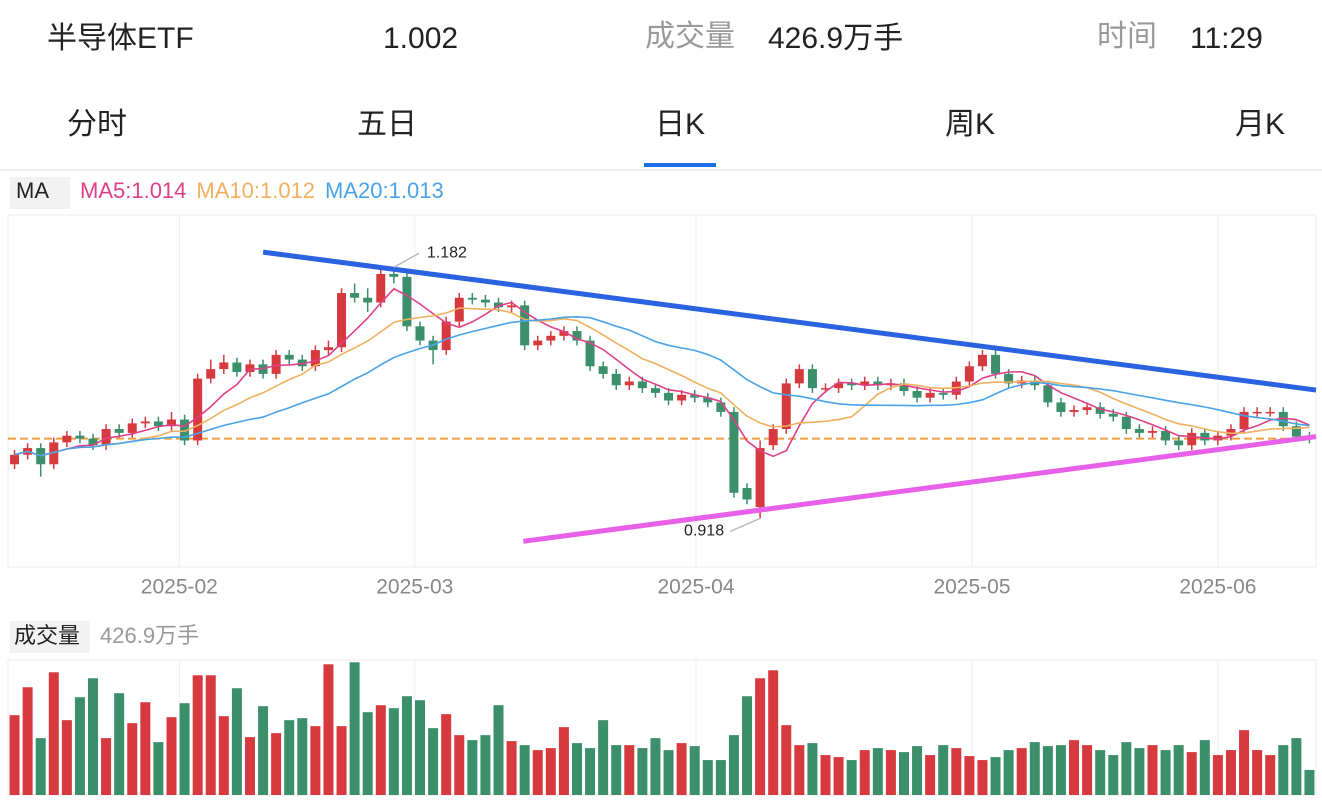 The width and height of the screenshot is (1322, 804). What do you see at coordinates (420, 38) in the screenshot?
I see `last-price: 1.002` at bounding box center [420, 38].